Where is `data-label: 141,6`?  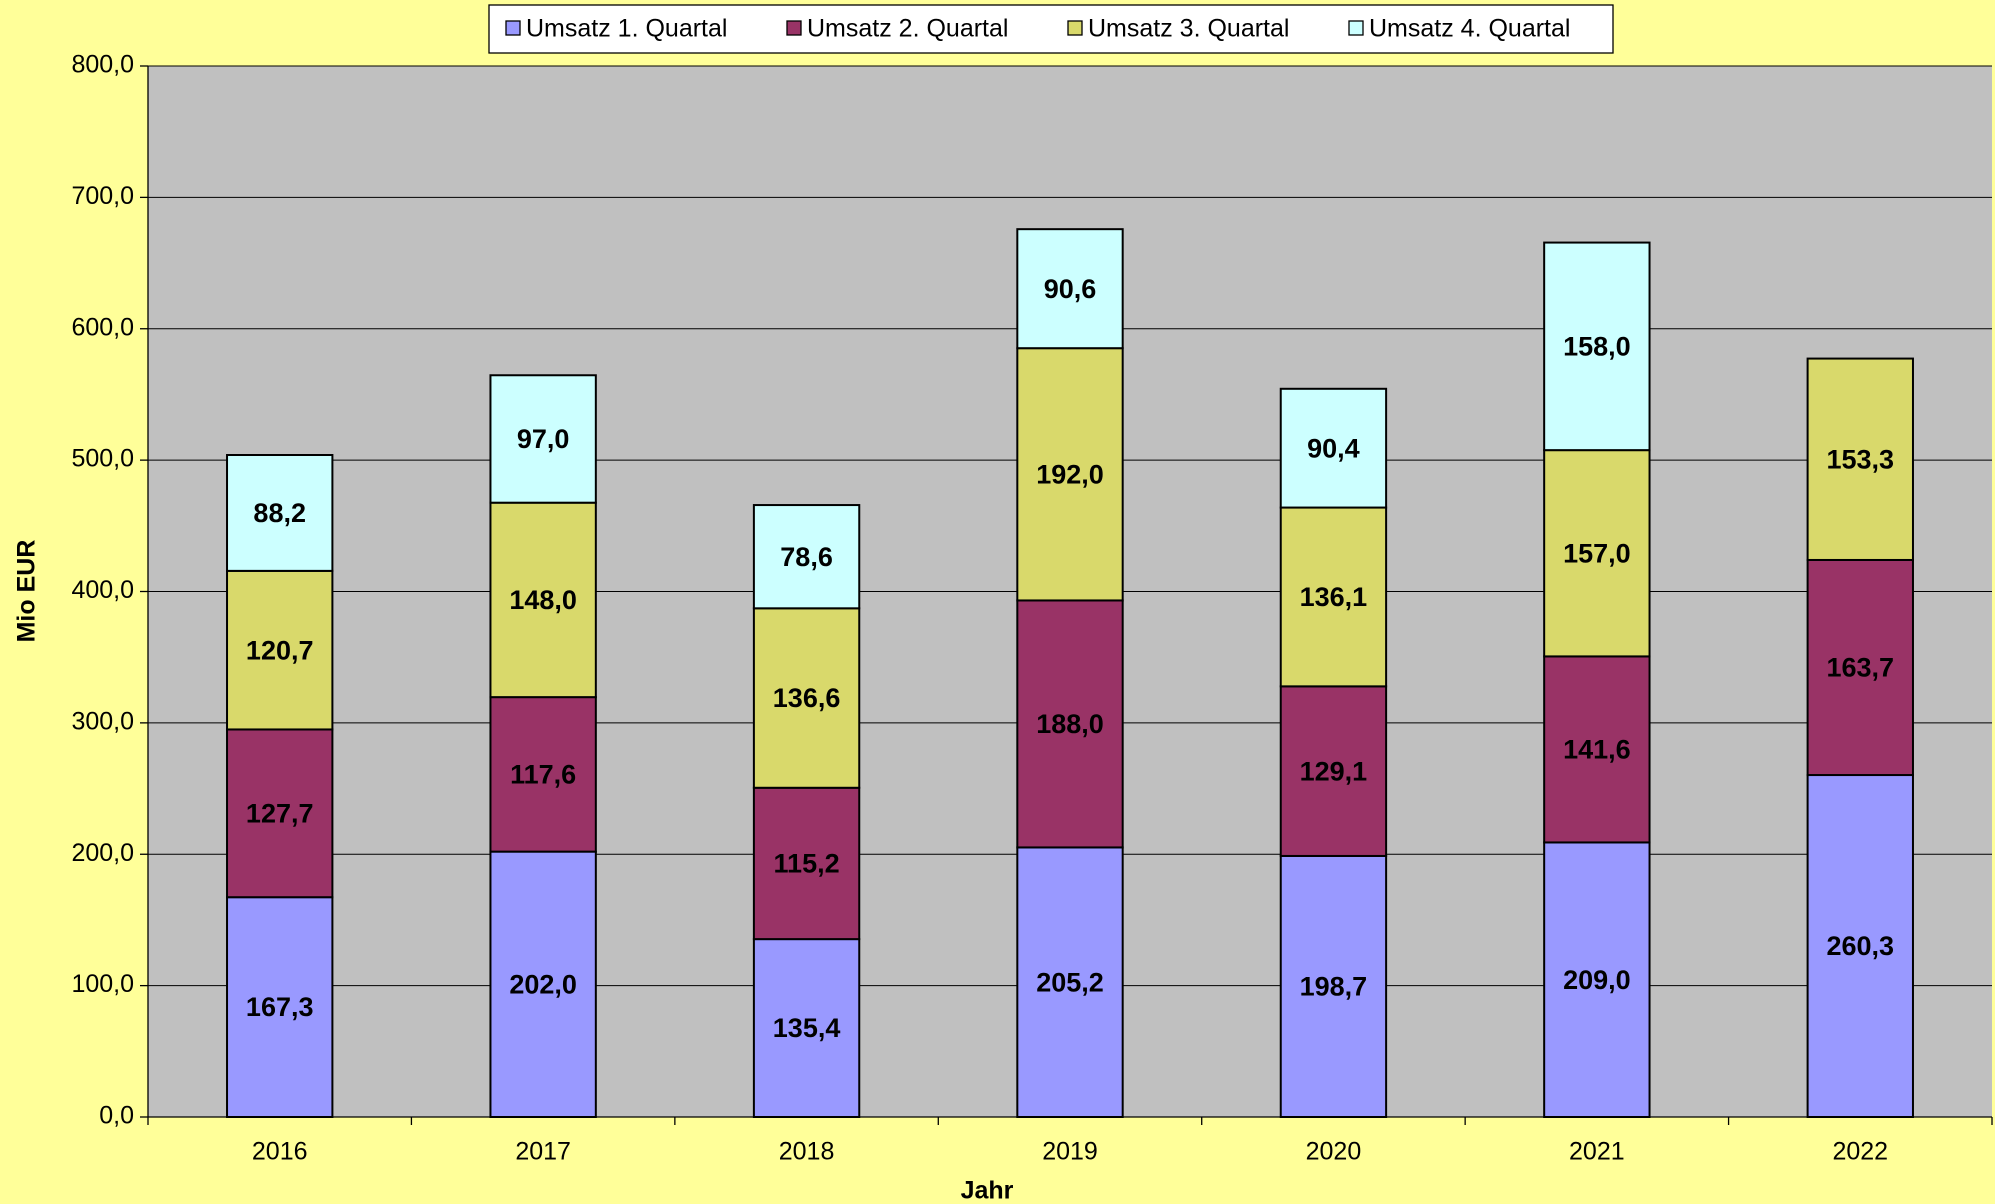
data-label: 141,6 is located at coordinates (1597, 750).